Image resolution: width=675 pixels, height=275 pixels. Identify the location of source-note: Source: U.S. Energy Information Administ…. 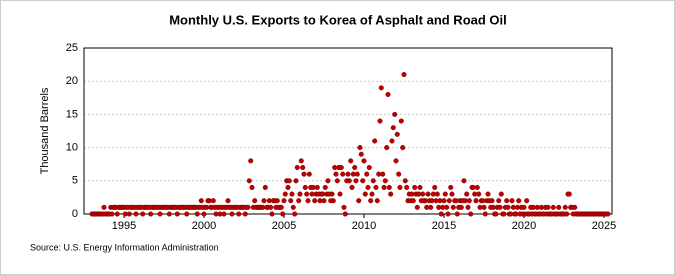
(124, 247).